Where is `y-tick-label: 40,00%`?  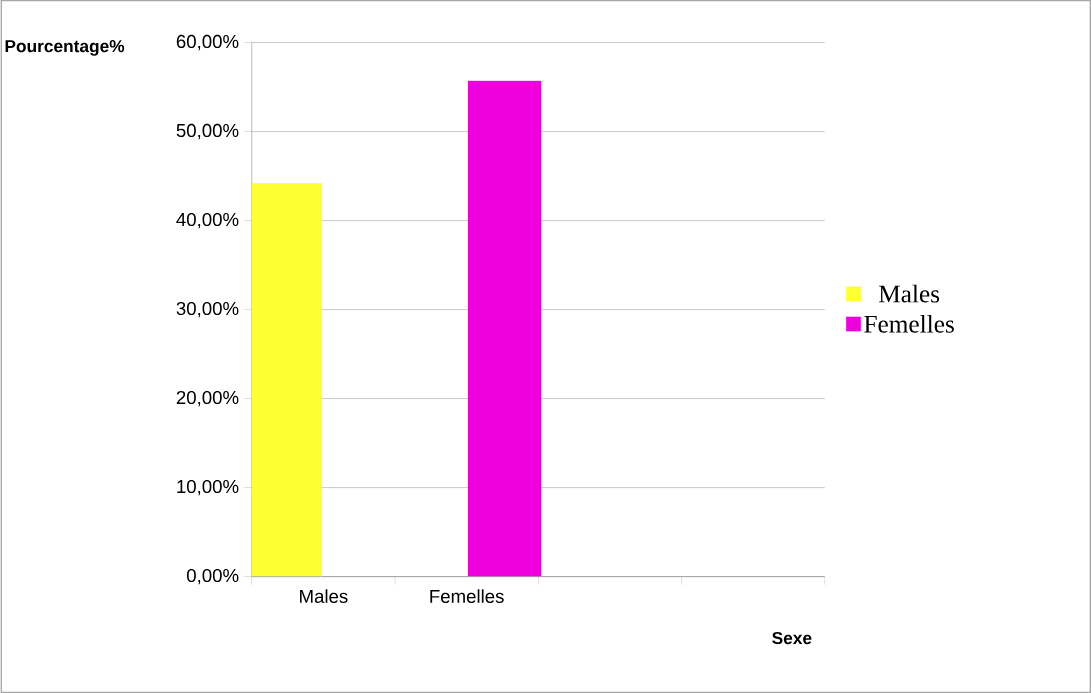 y-tick-label: 40,00% is located at coordinates (207, 220).